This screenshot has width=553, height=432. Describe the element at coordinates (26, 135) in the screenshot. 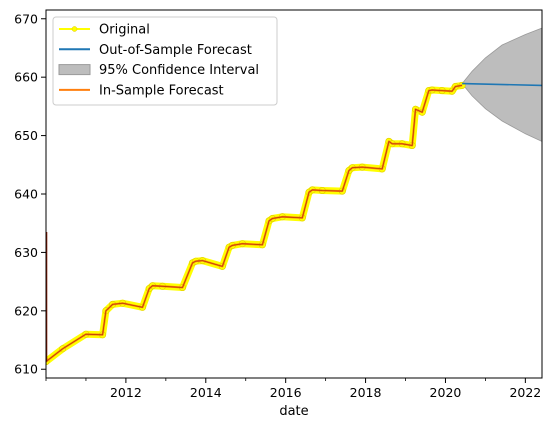

I see `y-tick-label: 650` at that location.